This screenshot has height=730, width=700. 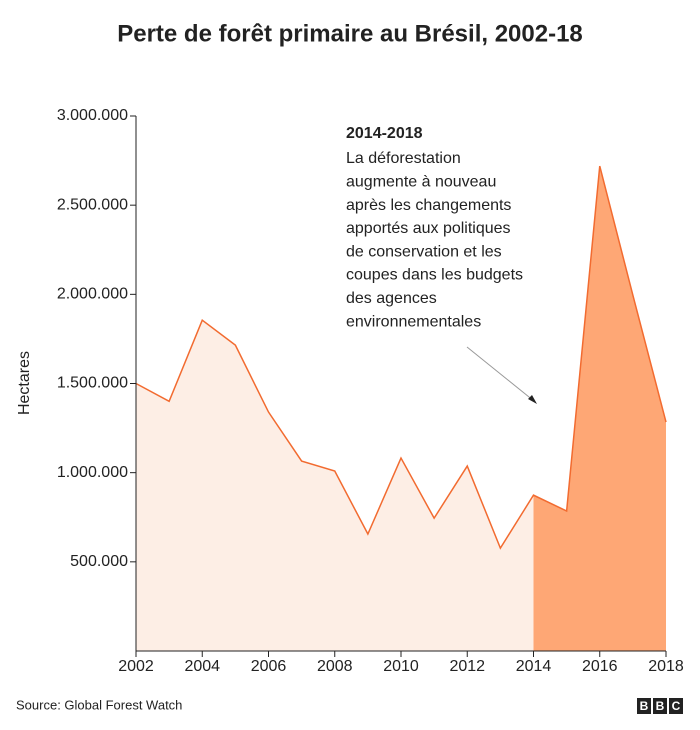 What do you see at coordinates (428, 205) in the screenshot?
I see `annotation-text: après les changements` at bounding box center [428, 205].